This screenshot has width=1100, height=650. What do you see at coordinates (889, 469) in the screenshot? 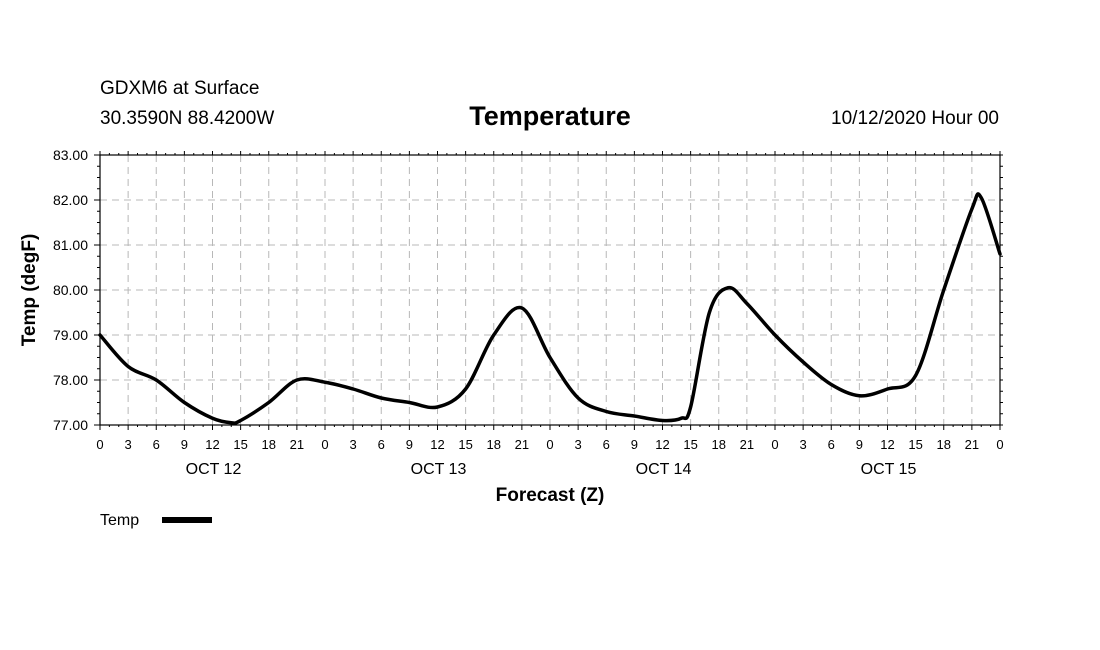
I see `day-label: OCT 15` at bounding box center [889, 469].